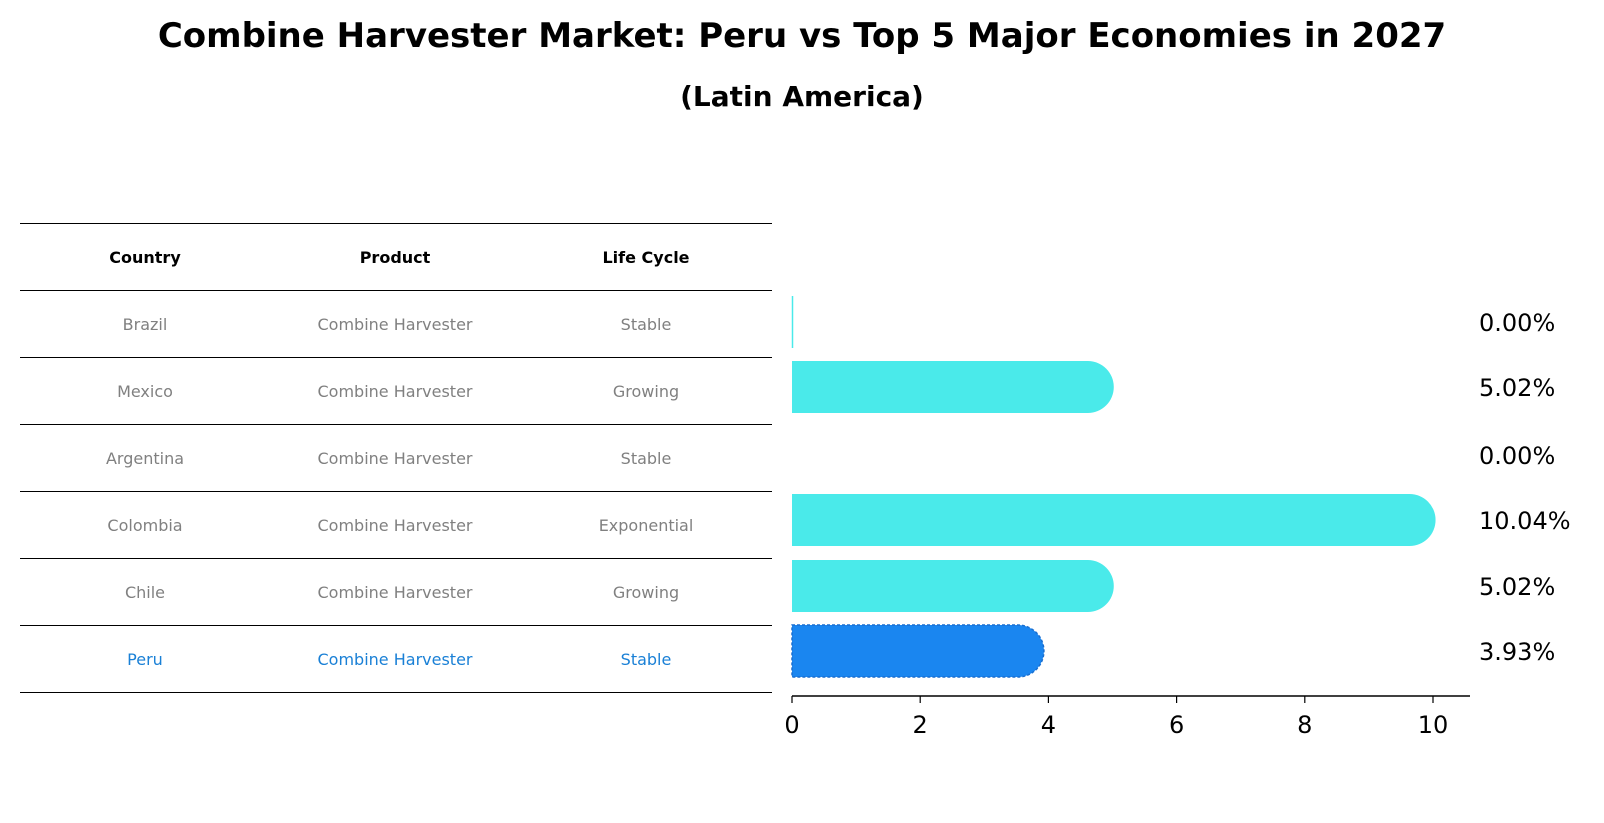  What do you see at coordinates (920, 725) in the screenshot?
I see `x-tick-label: 2` at bounding box center [920, 725].